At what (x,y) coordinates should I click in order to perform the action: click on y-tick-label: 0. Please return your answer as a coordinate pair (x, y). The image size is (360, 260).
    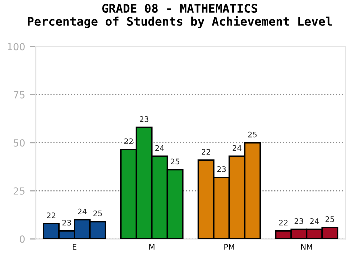
    Looking at the image, I should click on (22, 240).